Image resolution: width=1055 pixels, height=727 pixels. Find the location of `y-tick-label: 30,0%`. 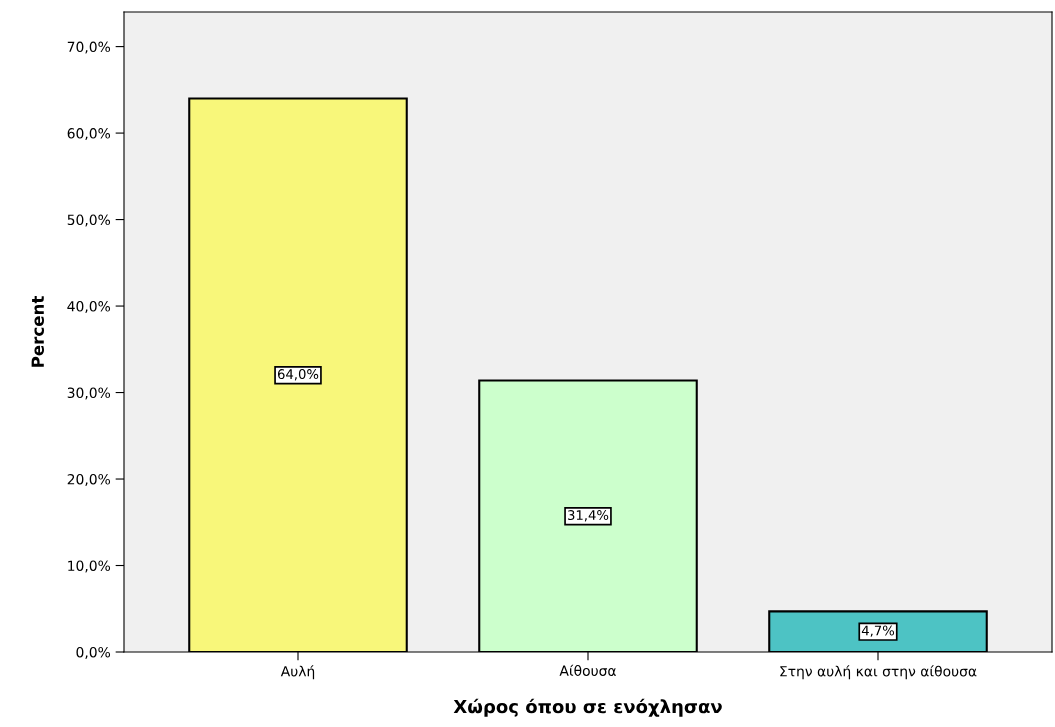

y-tick-label: 30,0% is located at coordinates (89, 393).